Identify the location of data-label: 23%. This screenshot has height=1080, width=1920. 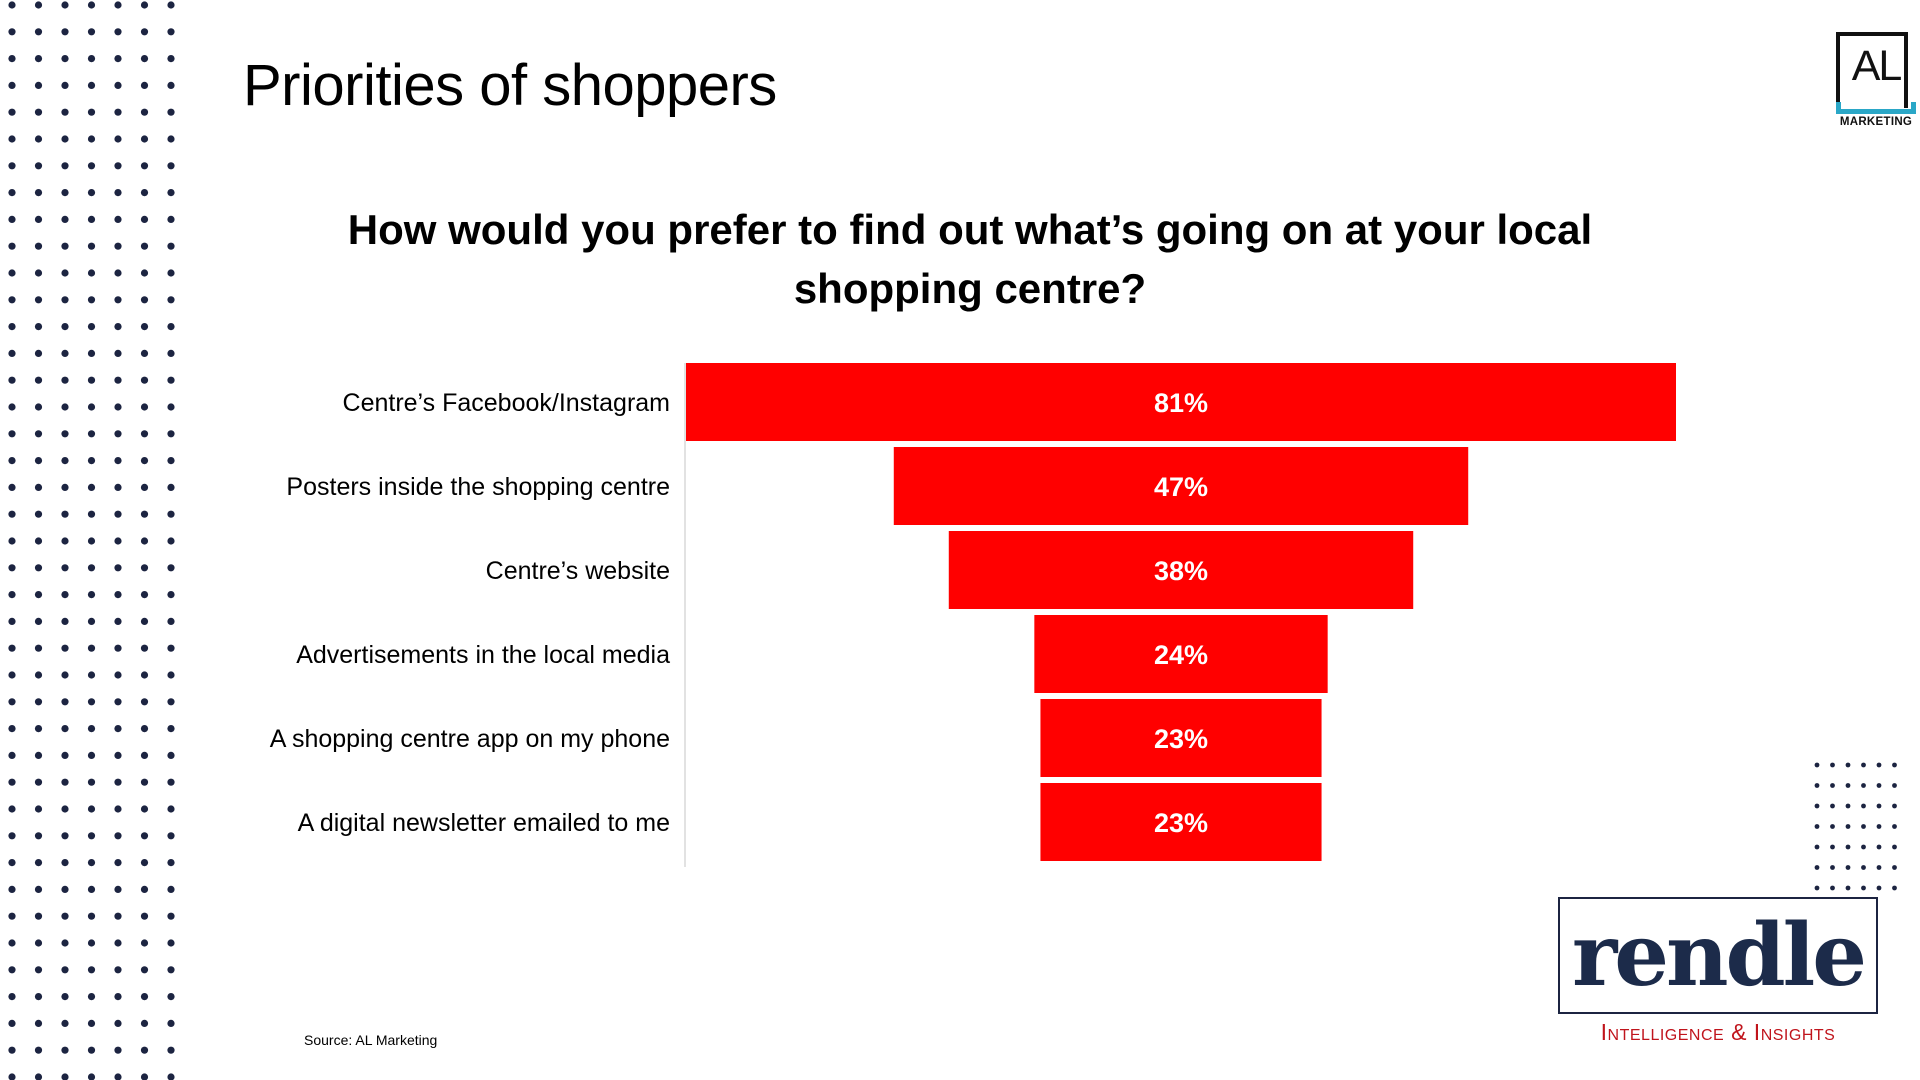
(1181, 739).